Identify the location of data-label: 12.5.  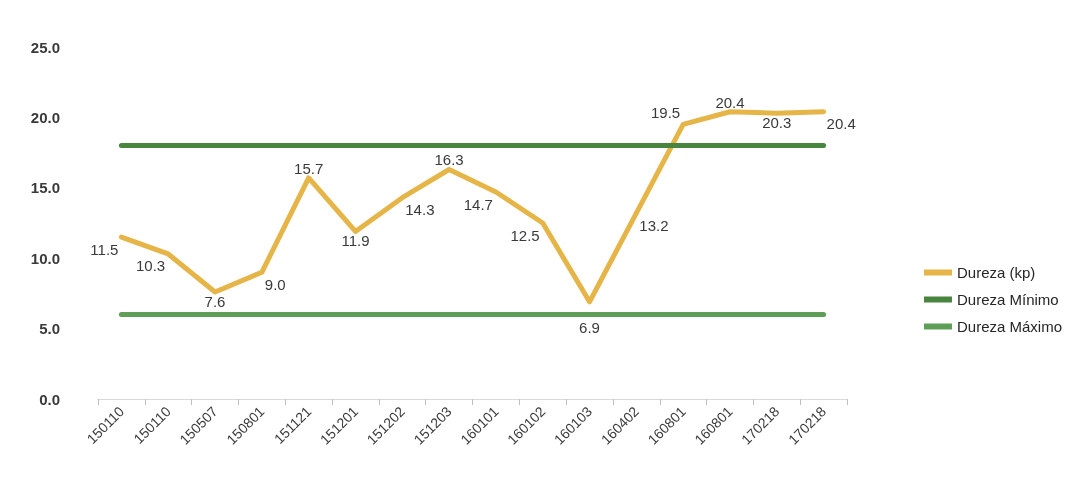
(525, 235).